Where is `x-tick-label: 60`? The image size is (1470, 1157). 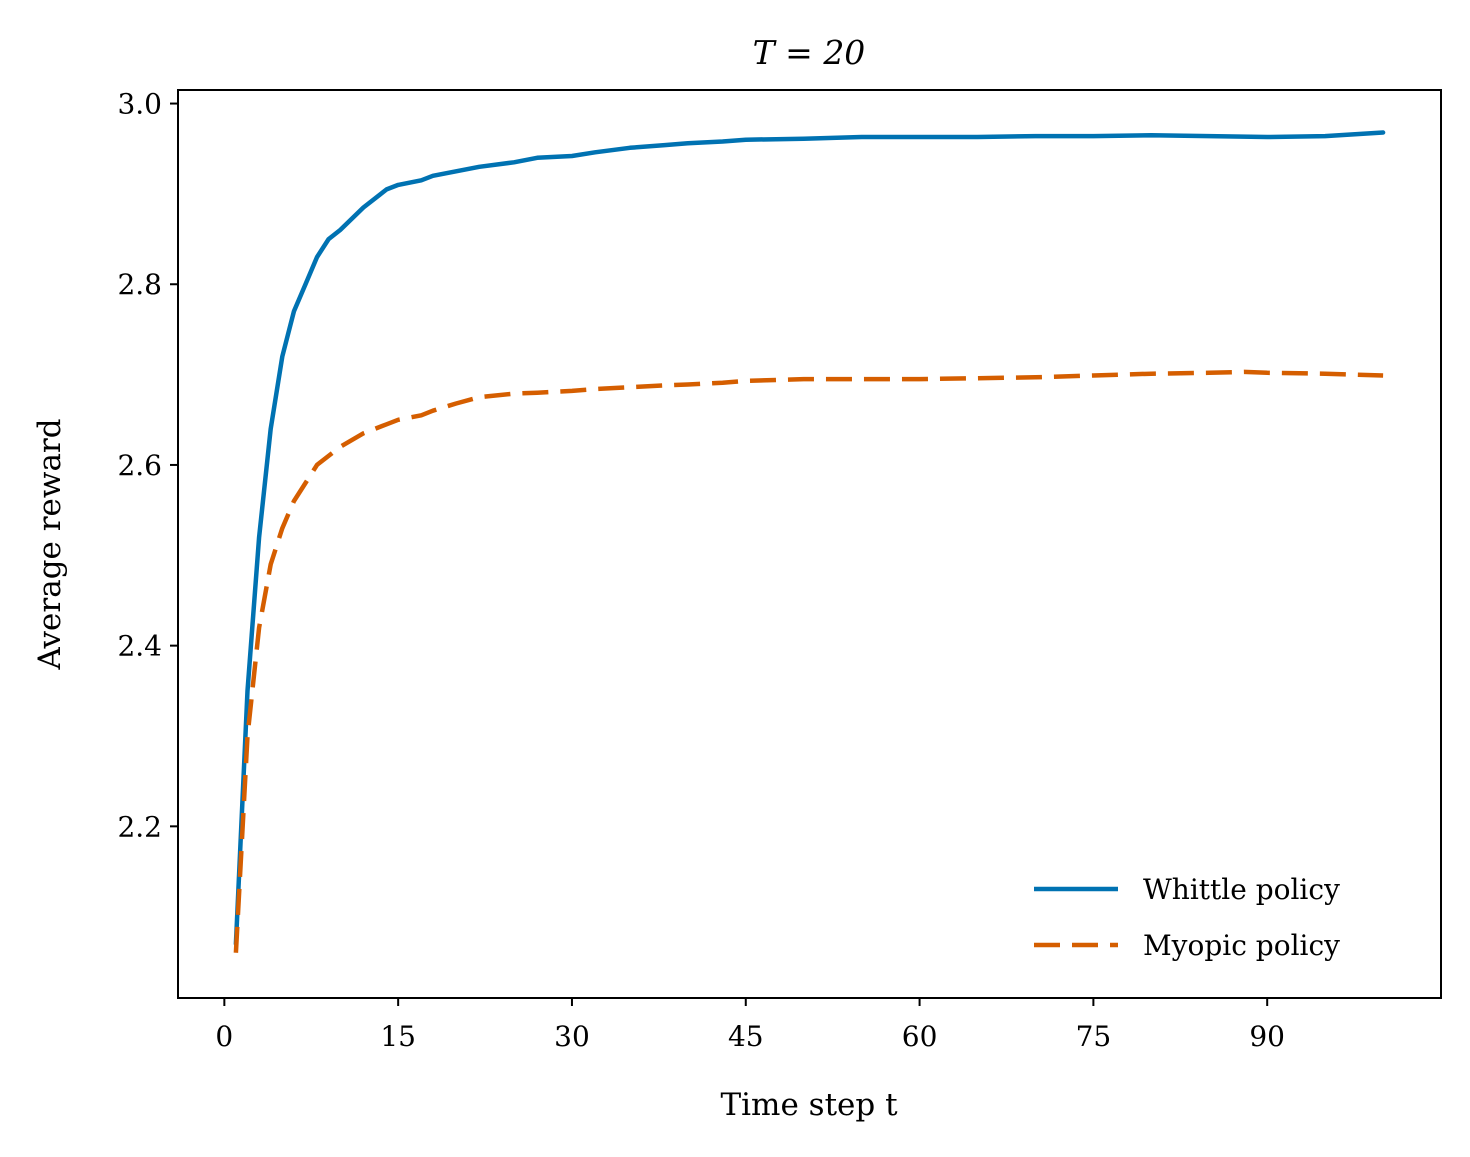
x-tick-label: 60 is located at coordinates (920, 1036).